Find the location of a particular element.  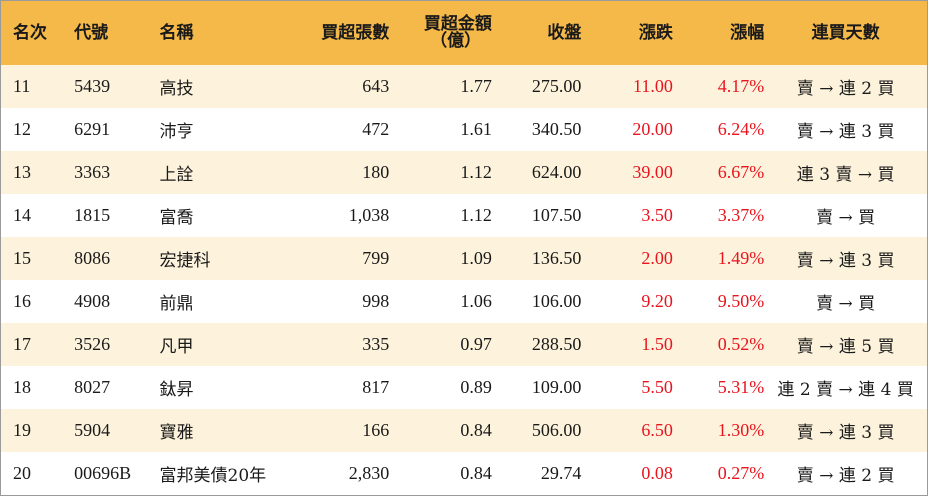

cell-change: 1.50 is located at coordinates (657, 344).